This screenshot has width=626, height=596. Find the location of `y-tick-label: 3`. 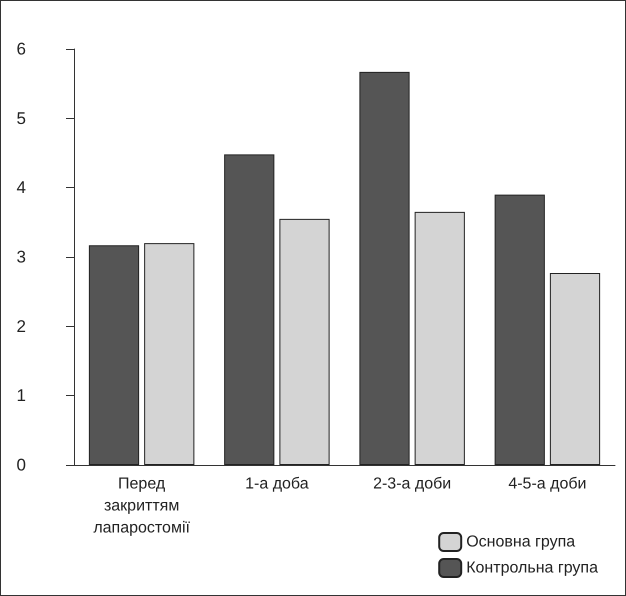

y-tick-label: 3 is located at coordinates (21, 257).